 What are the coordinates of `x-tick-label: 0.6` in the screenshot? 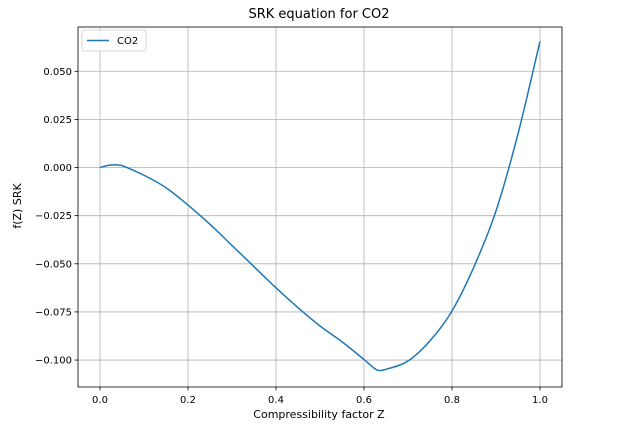 It's located at (364, 400).